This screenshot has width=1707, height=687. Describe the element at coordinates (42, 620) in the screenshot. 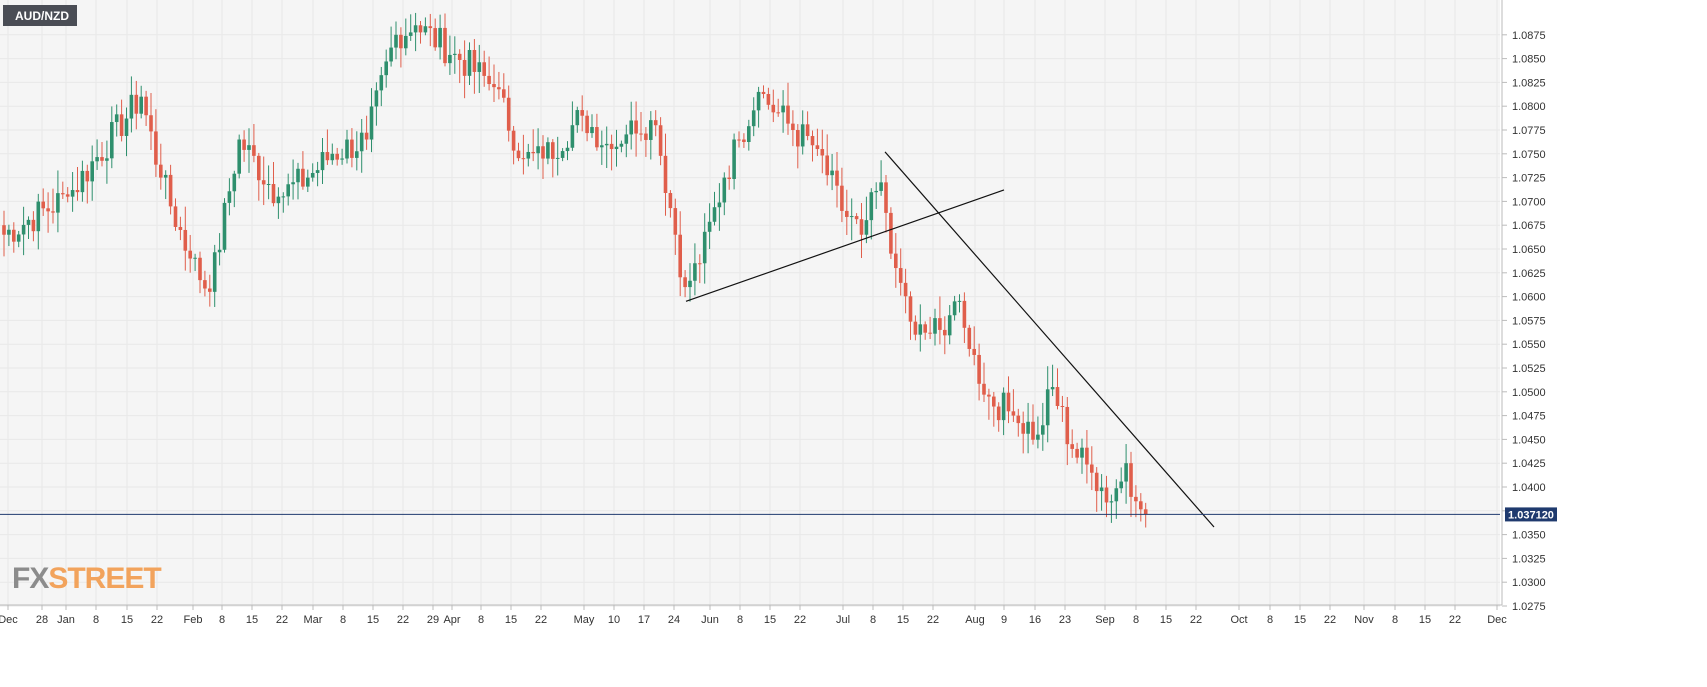

I see `x-tick-label: 28` at that location.